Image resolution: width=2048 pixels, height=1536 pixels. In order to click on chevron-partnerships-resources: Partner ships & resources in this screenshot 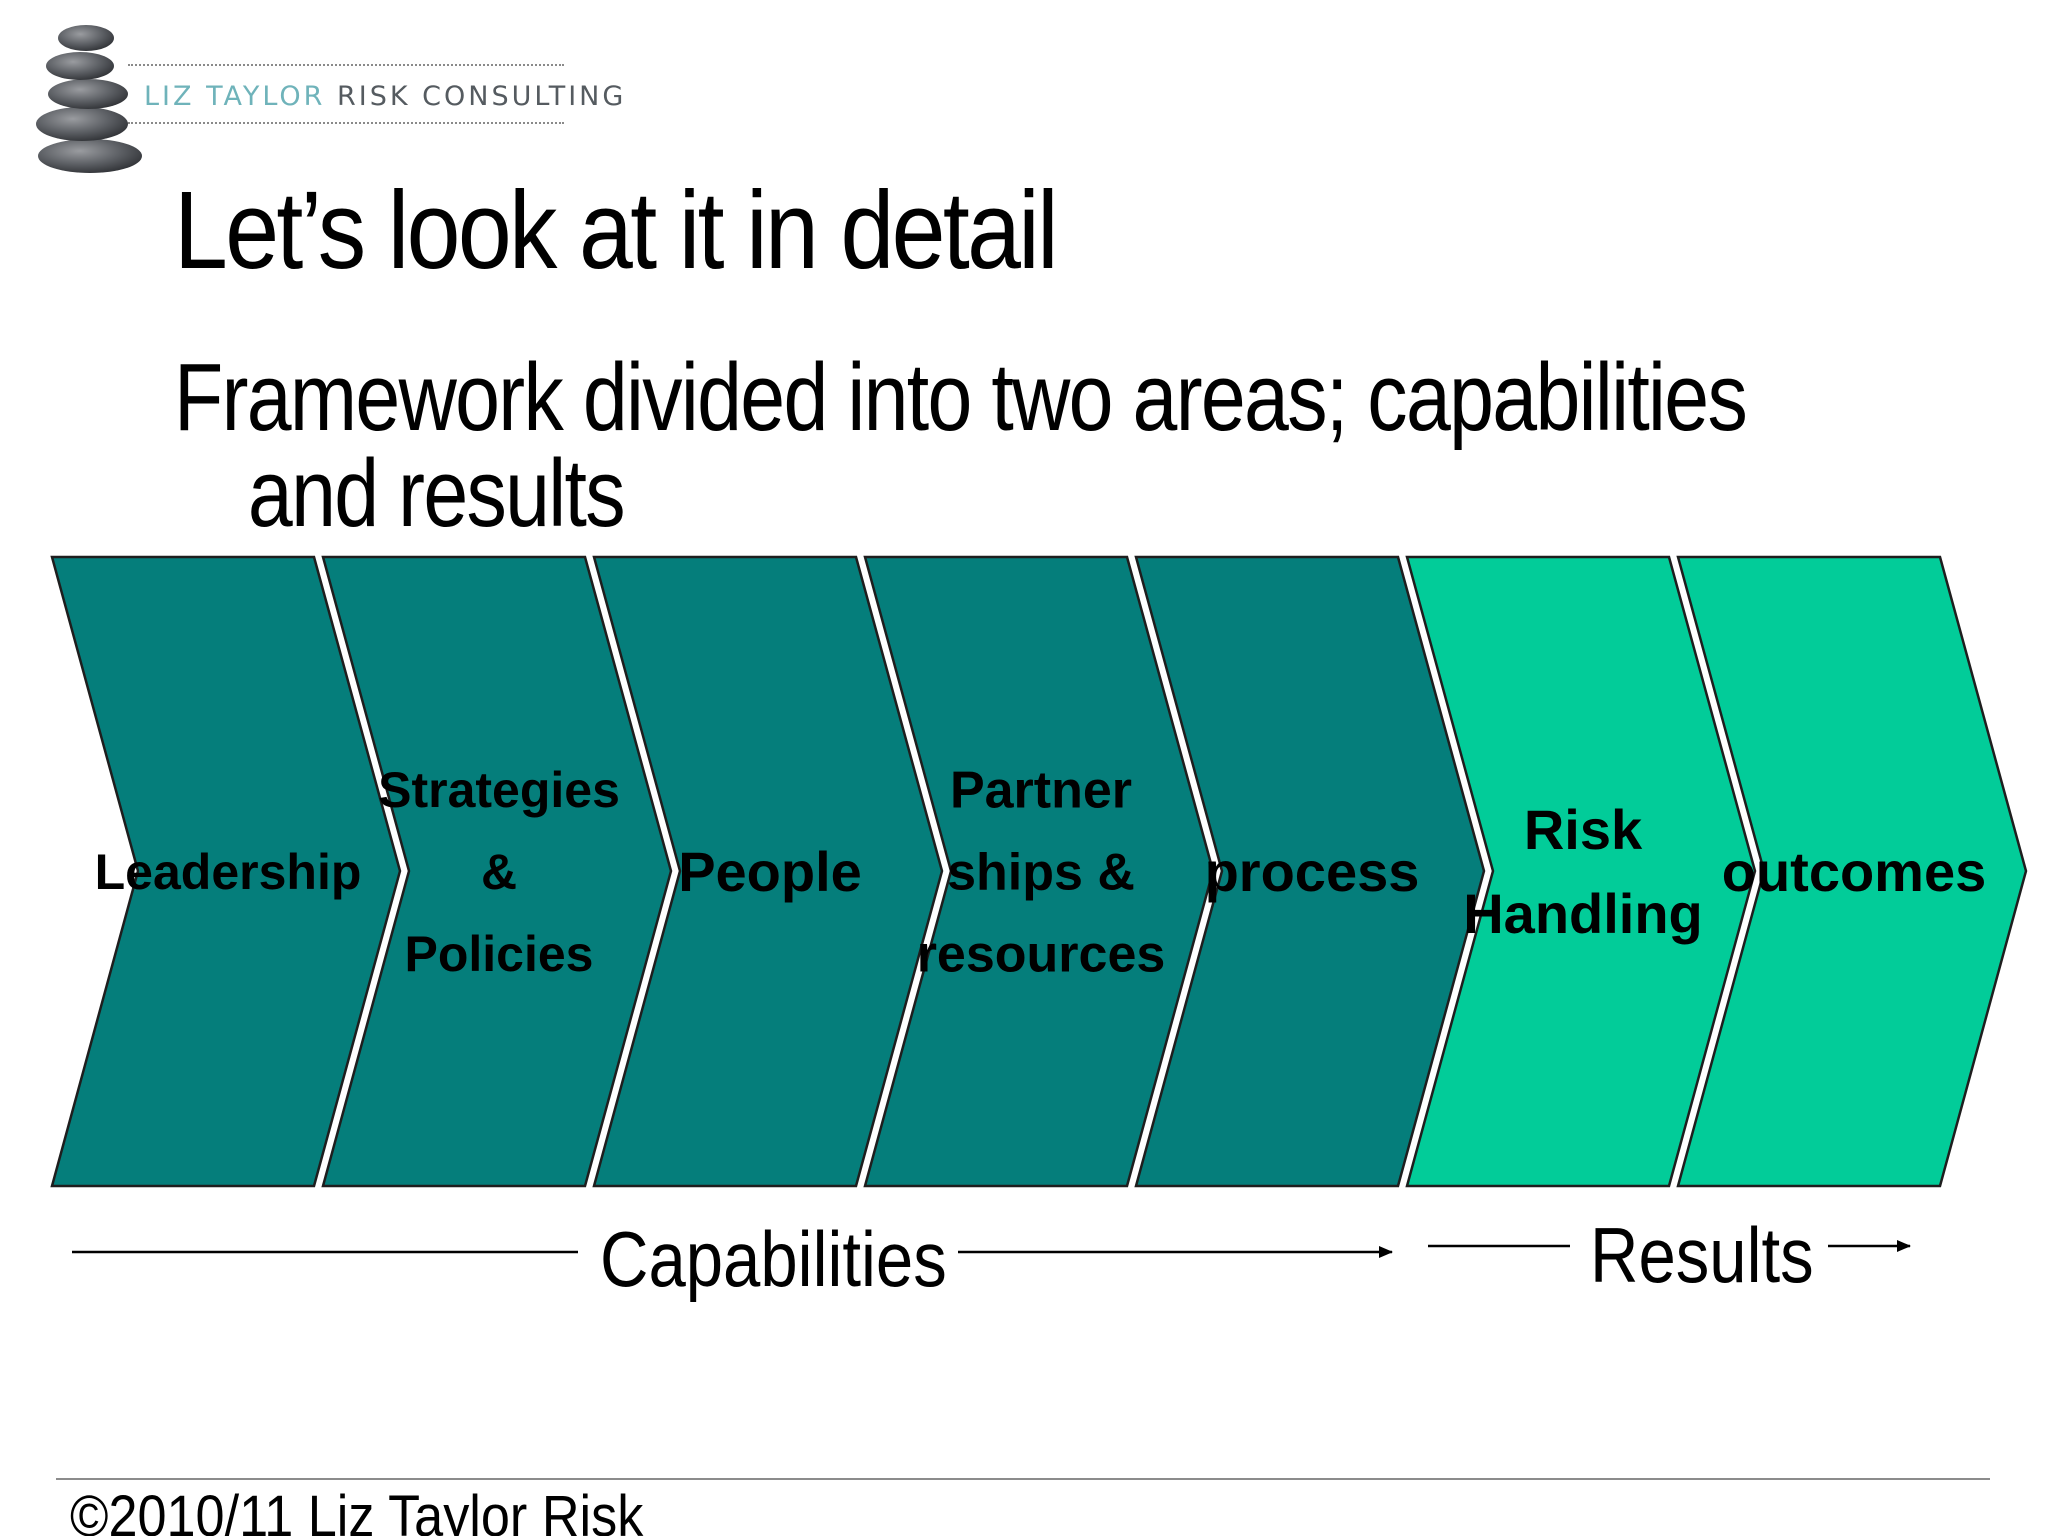, I will do `click(1039, 871)`.